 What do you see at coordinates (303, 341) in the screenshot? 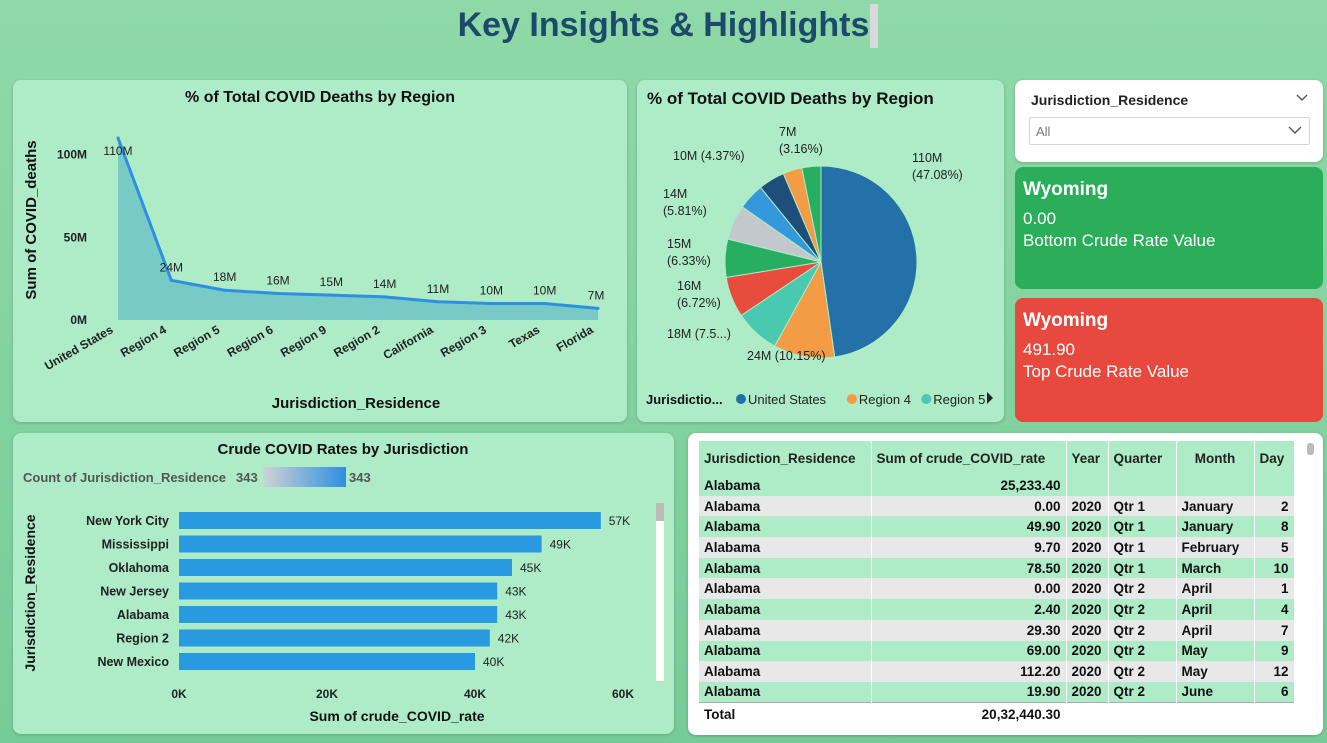
I see `x-tick-label: Region 9` at bounding box center [303, 341].